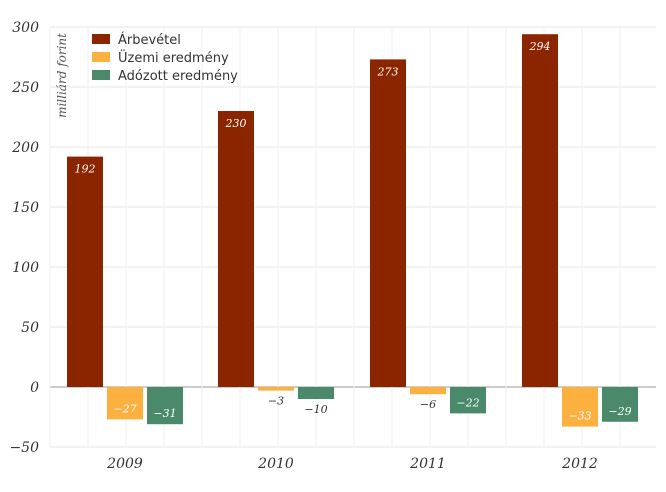 The width and height of the screenshot is (666, 492). What do you see at coordinates (24, 238) in the screenshot?
I see `y-axis-ticks: 300 250 200 150 100 50 0 −50` at bounding box center [24, 238].